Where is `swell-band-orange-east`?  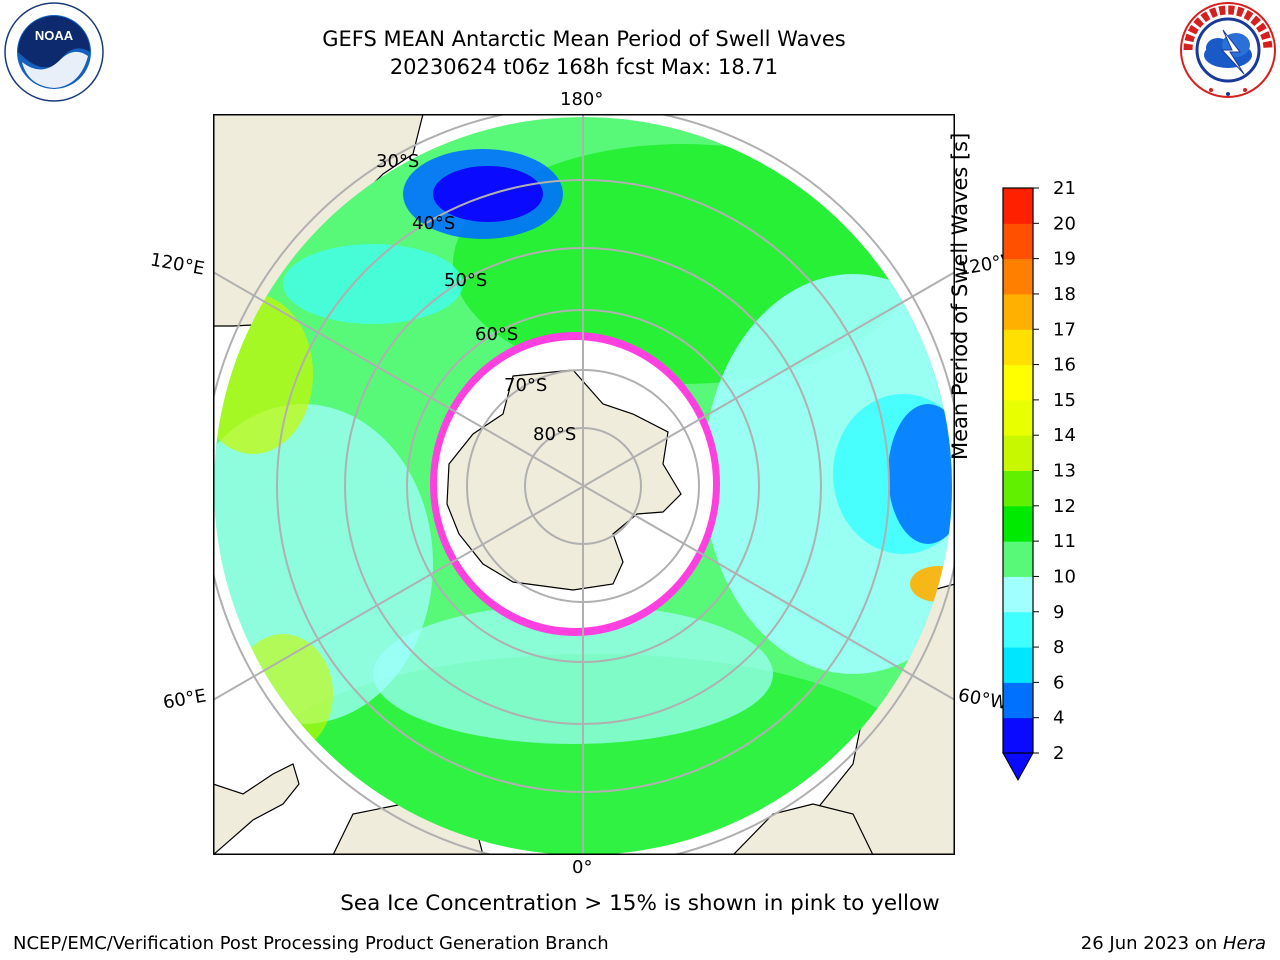
swell-band-orange-east is located at coordinates (931, 584).